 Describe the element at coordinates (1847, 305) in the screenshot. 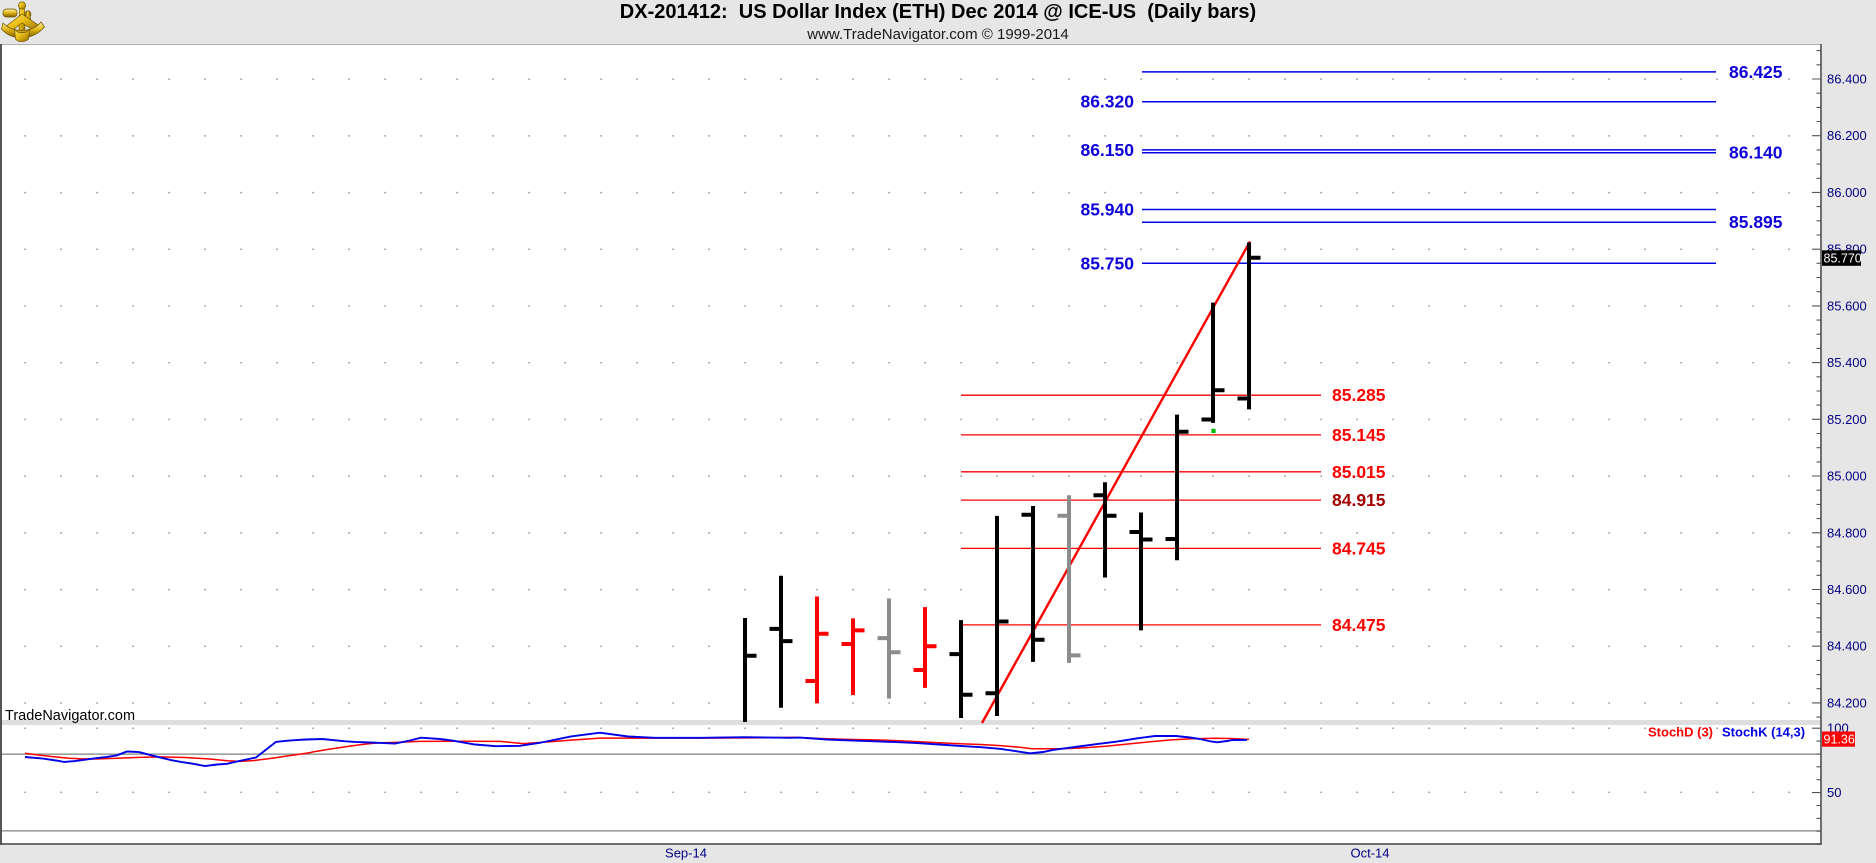

I see `svg-text: 85.600` at that location.